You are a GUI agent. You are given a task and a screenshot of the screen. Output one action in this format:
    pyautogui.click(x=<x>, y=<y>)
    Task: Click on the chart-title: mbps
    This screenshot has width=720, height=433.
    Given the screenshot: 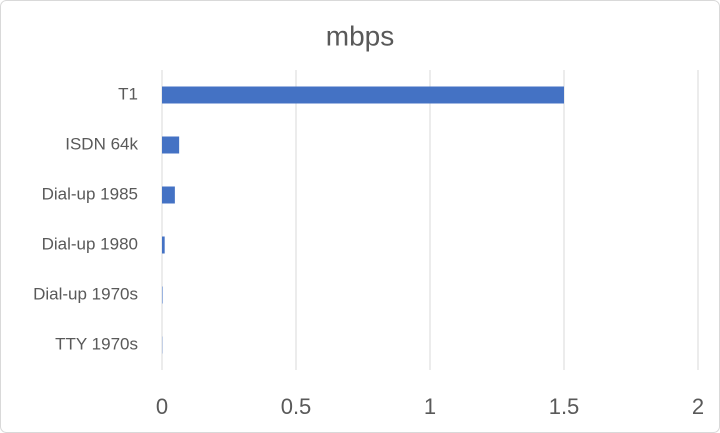 What is the action you would take?
    pyautogui.click(x=360, y=35)
    